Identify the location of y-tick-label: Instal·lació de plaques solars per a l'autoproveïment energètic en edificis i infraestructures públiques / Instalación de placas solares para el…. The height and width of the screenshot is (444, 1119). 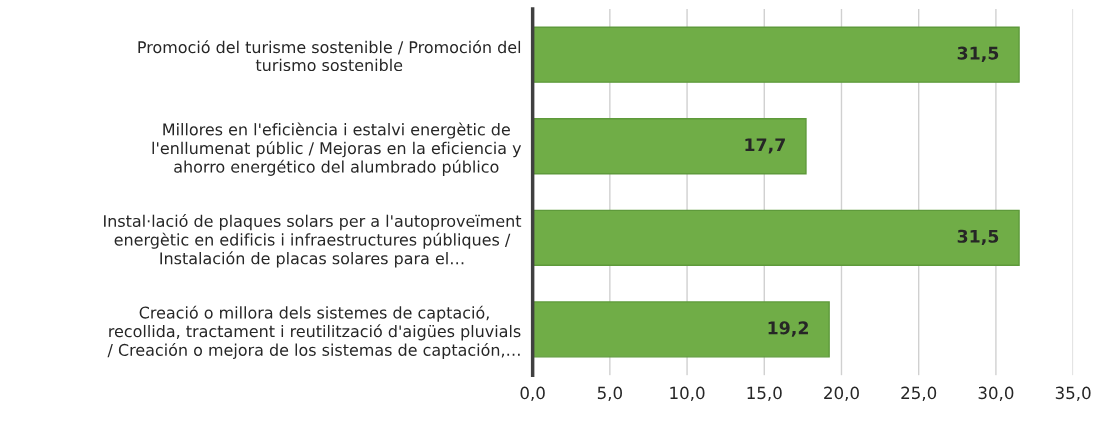
(313, 241).